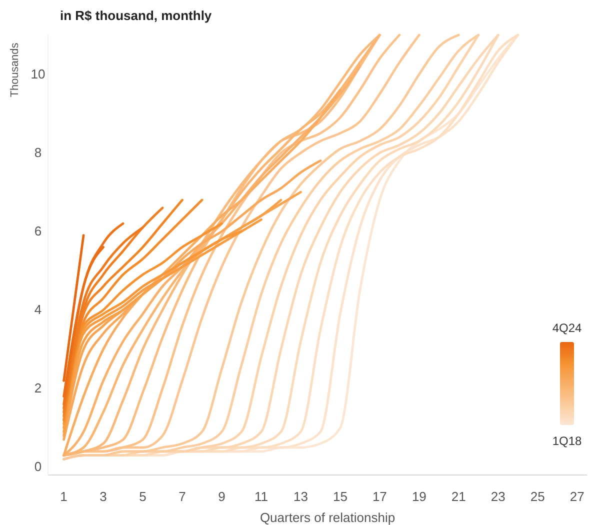 The image size is (600, 525). Describe the element at coordinates (419, 496) in the screenshot. I see `x-tick-label: 19` at that location.